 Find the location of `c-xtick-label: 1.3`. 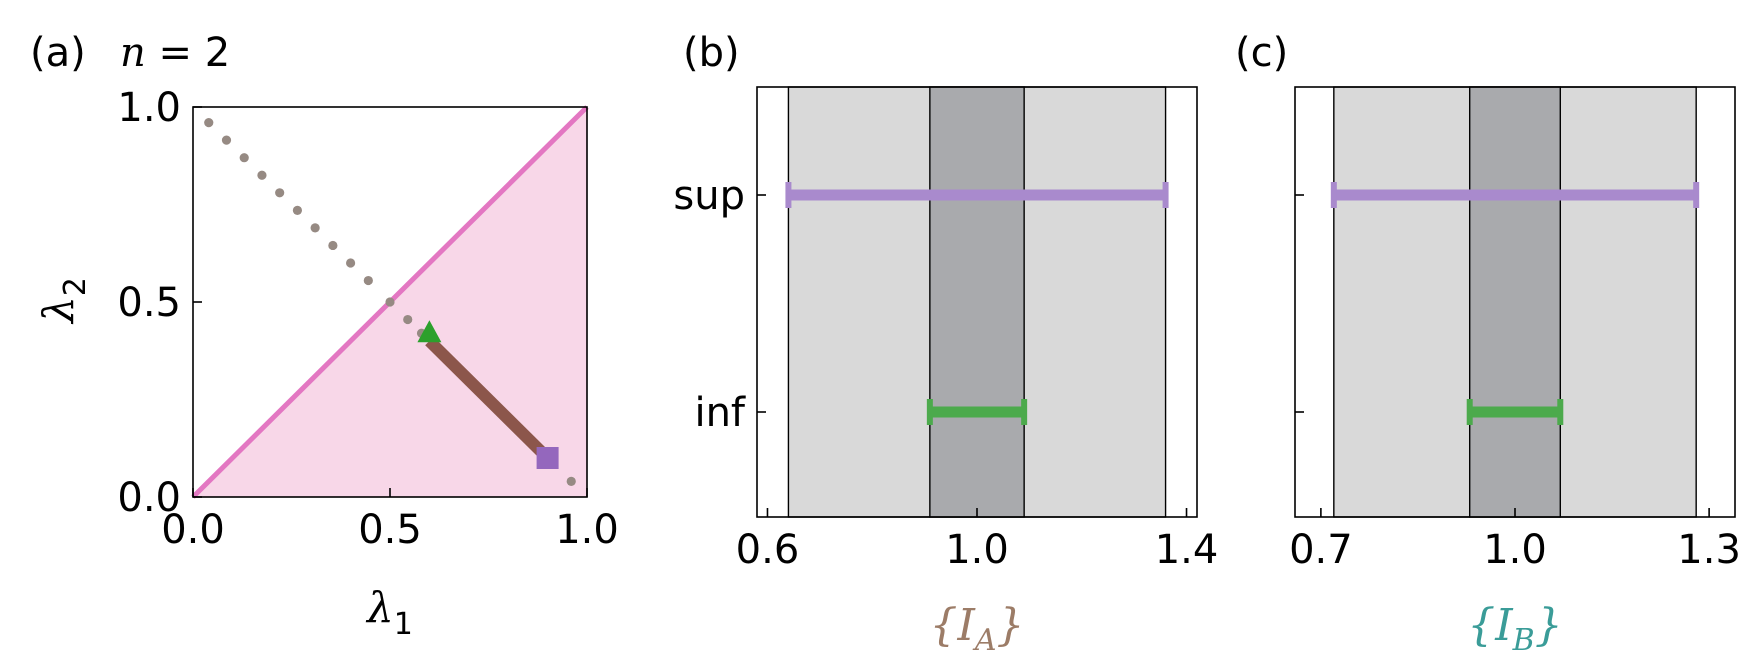

c-xtick-label: 1.3 is located at coordinates (1709, 550).